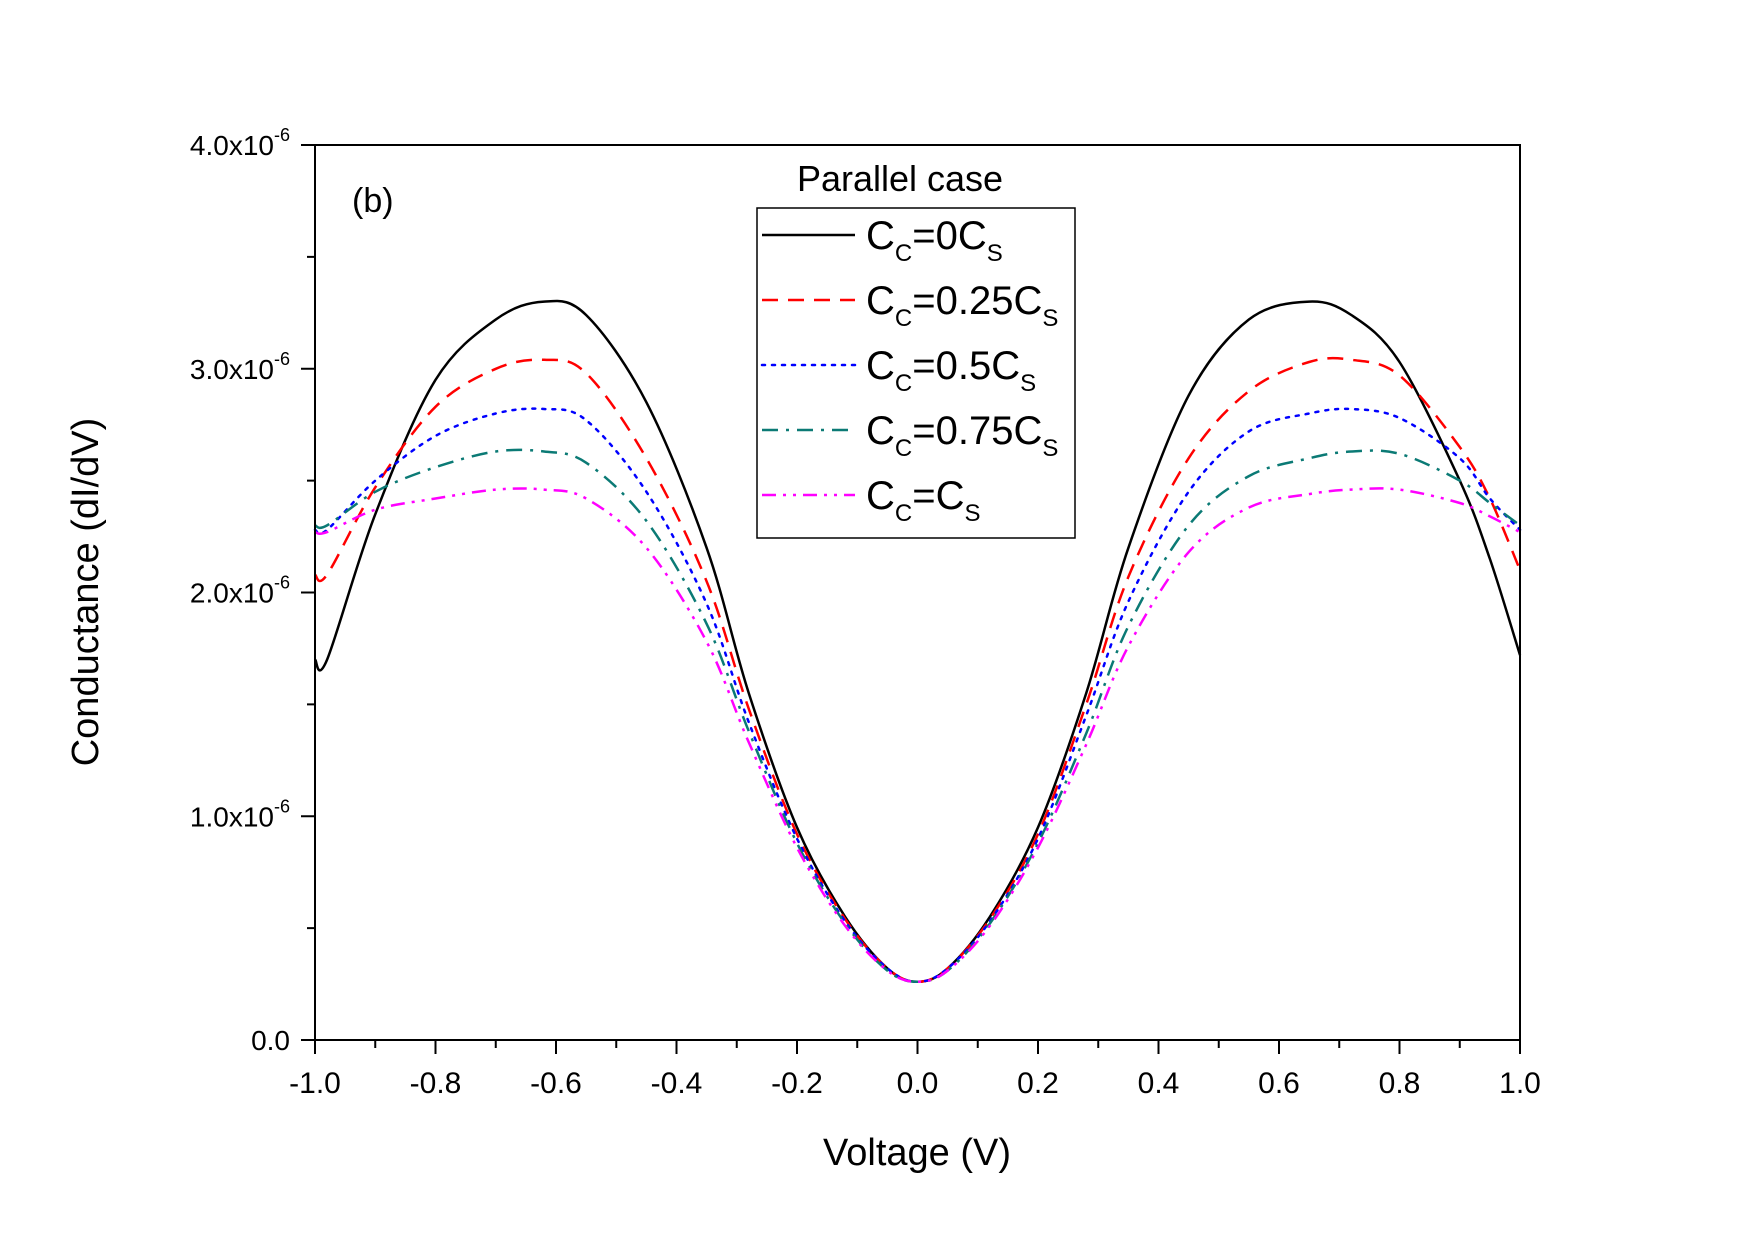 The height and width of the screenshot is (1240, 1755). I want to click on x-axis-label: Voltage (V), so click(917, 1153).